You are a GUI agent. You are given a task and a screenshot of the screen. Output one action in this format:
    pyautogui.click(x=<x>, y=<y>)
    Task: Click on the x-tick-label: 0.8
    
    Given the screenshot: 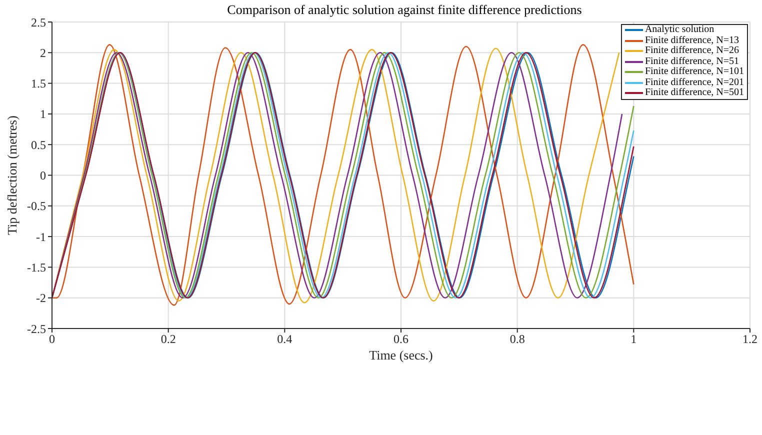 What is the action you would take?
    pyautogui.click(x=517, y=339)
    